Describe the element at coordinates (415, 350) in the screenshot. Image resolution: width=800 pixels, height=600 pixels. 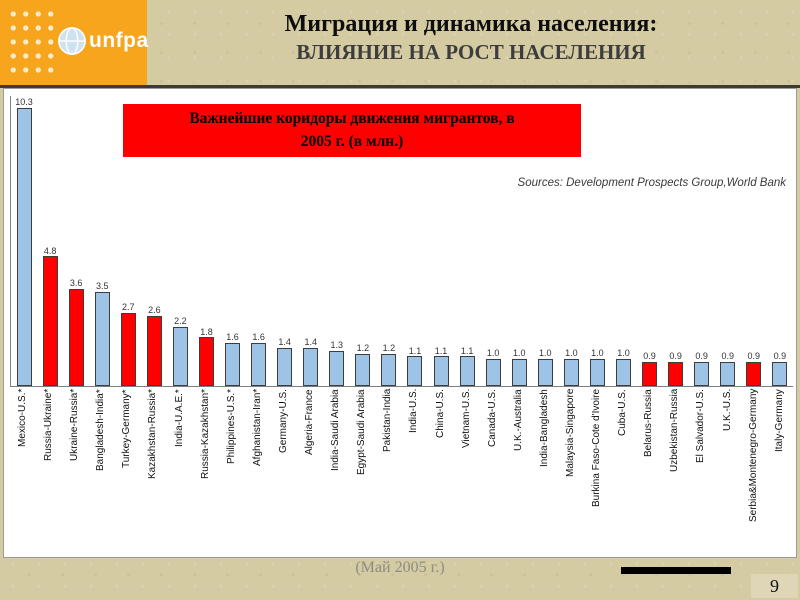
I see `bar-value-label: 1.1` at that location.